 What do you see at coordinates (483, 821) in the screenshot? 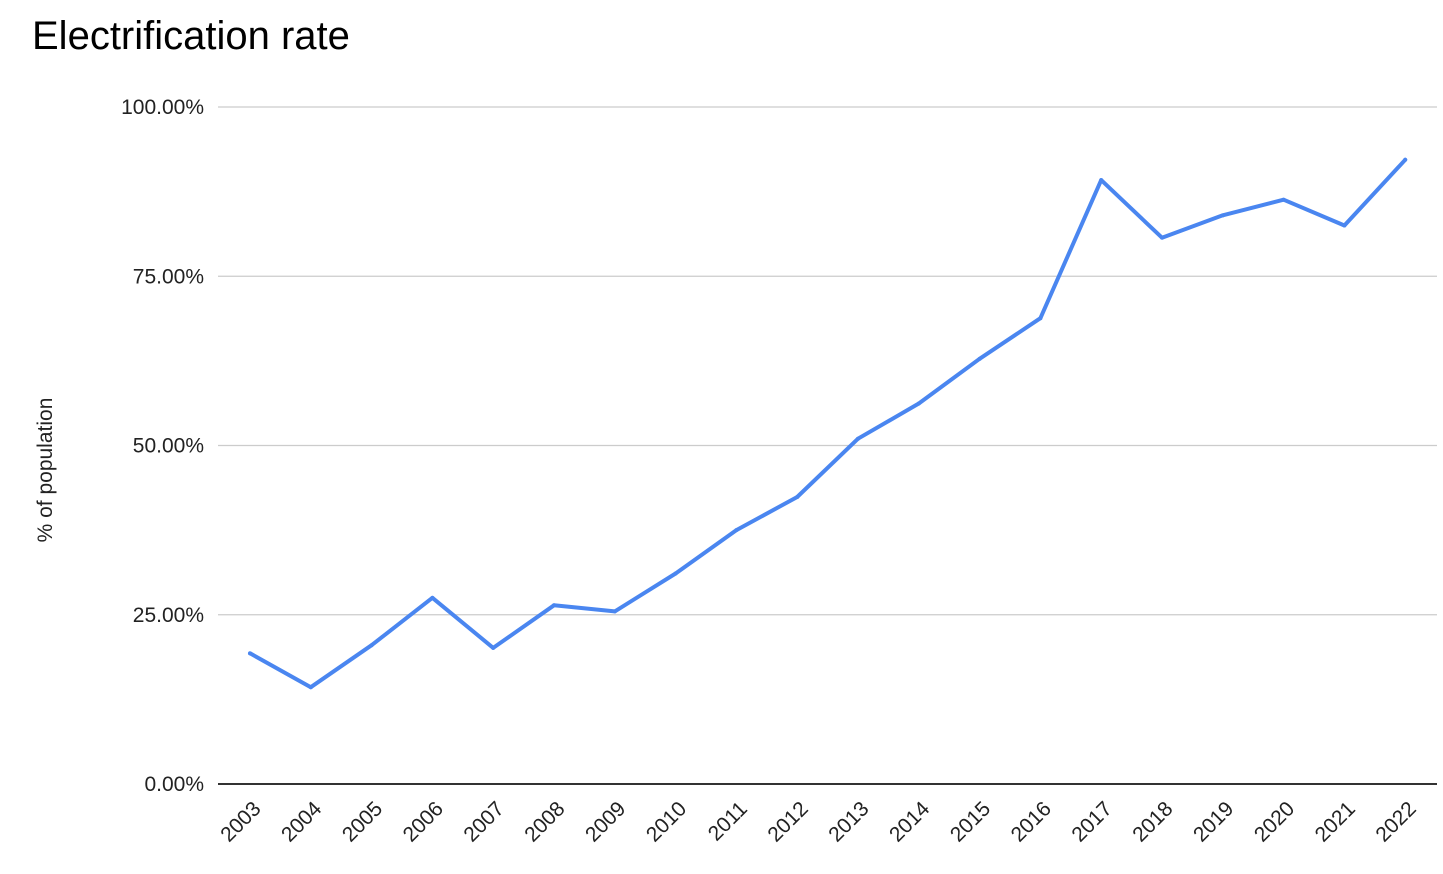
I see `x-tick-label: 2007` at bounding box center [483, 821].